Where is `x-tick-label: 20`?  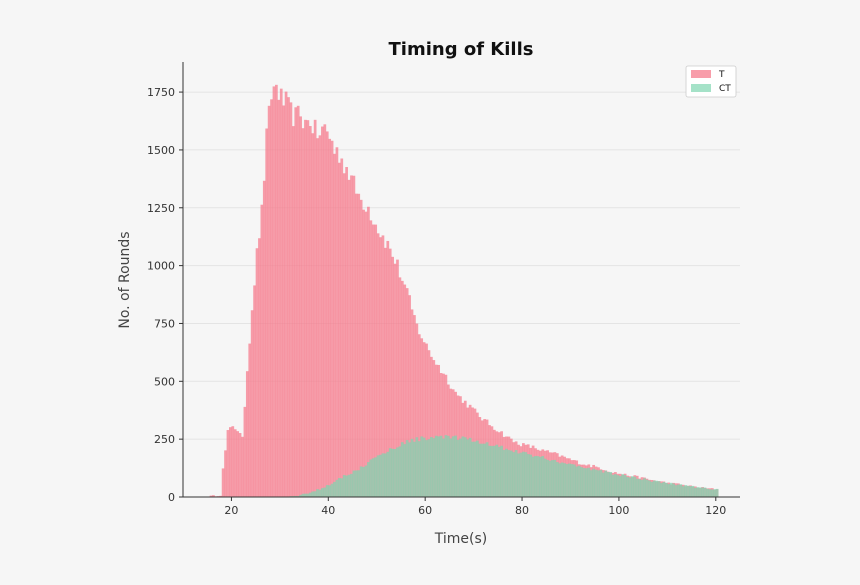
x-tick-label: 20 is located at coordinates (231, 510).